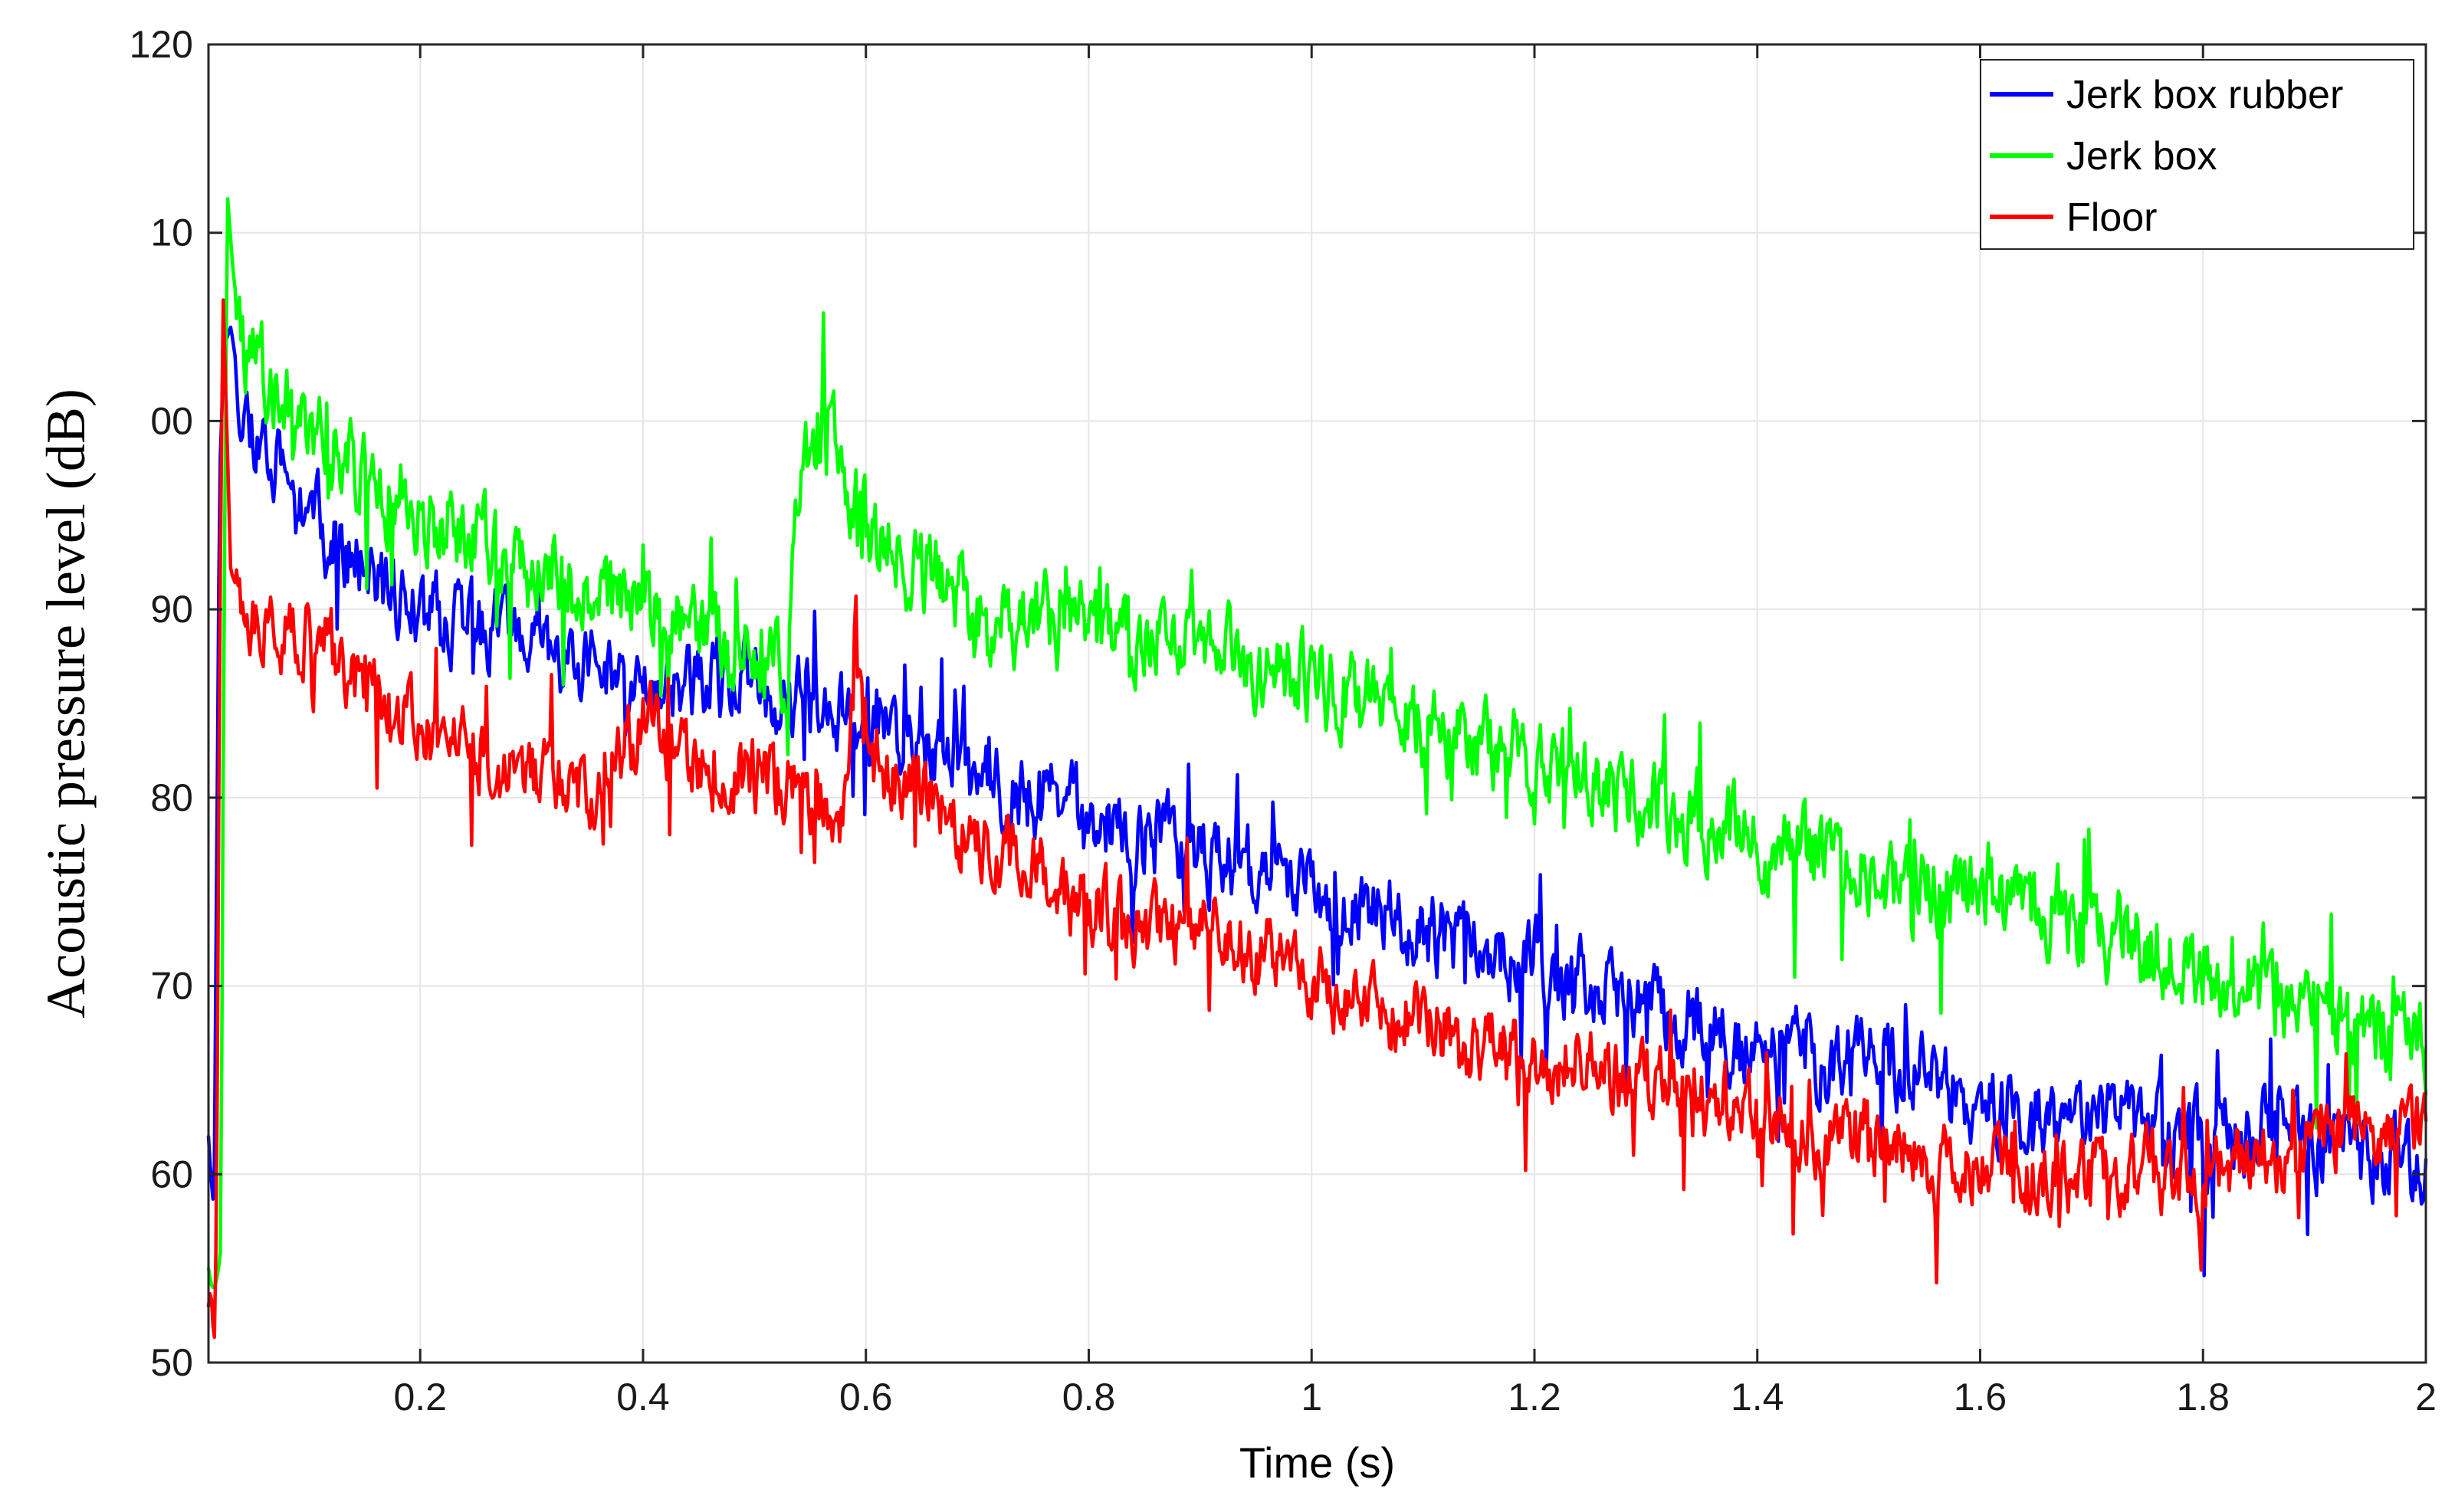 This screenshot has height=1512, width=2455. What do you see at coordinates (2203, 1397) in the screenshot?
I see `x-tick-label: 1.8` at bounding box center [2203, 1397].